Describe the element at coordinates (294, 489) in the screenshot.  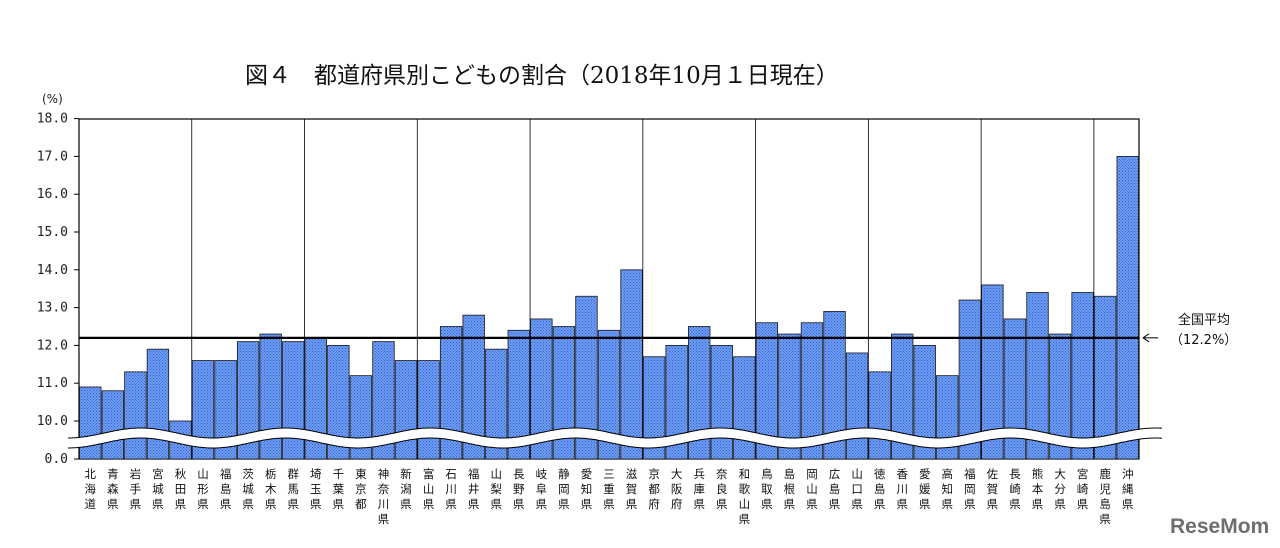
I see `x-tick-label: 群馬県` at that location.